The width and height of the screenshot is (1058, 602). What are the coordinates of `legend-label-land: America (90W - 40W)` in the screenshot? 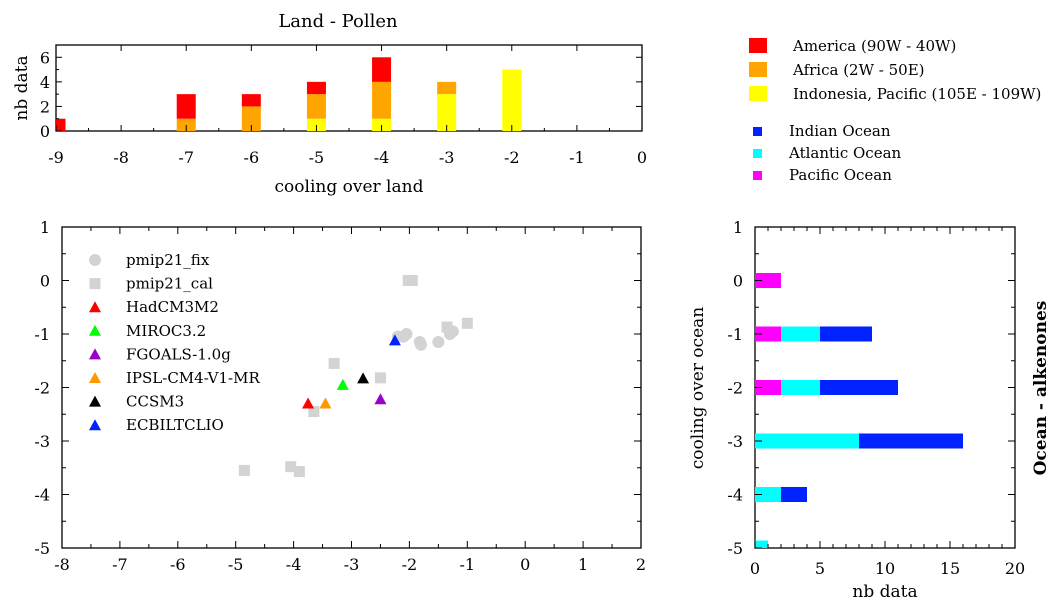 It's located at (874, 46).